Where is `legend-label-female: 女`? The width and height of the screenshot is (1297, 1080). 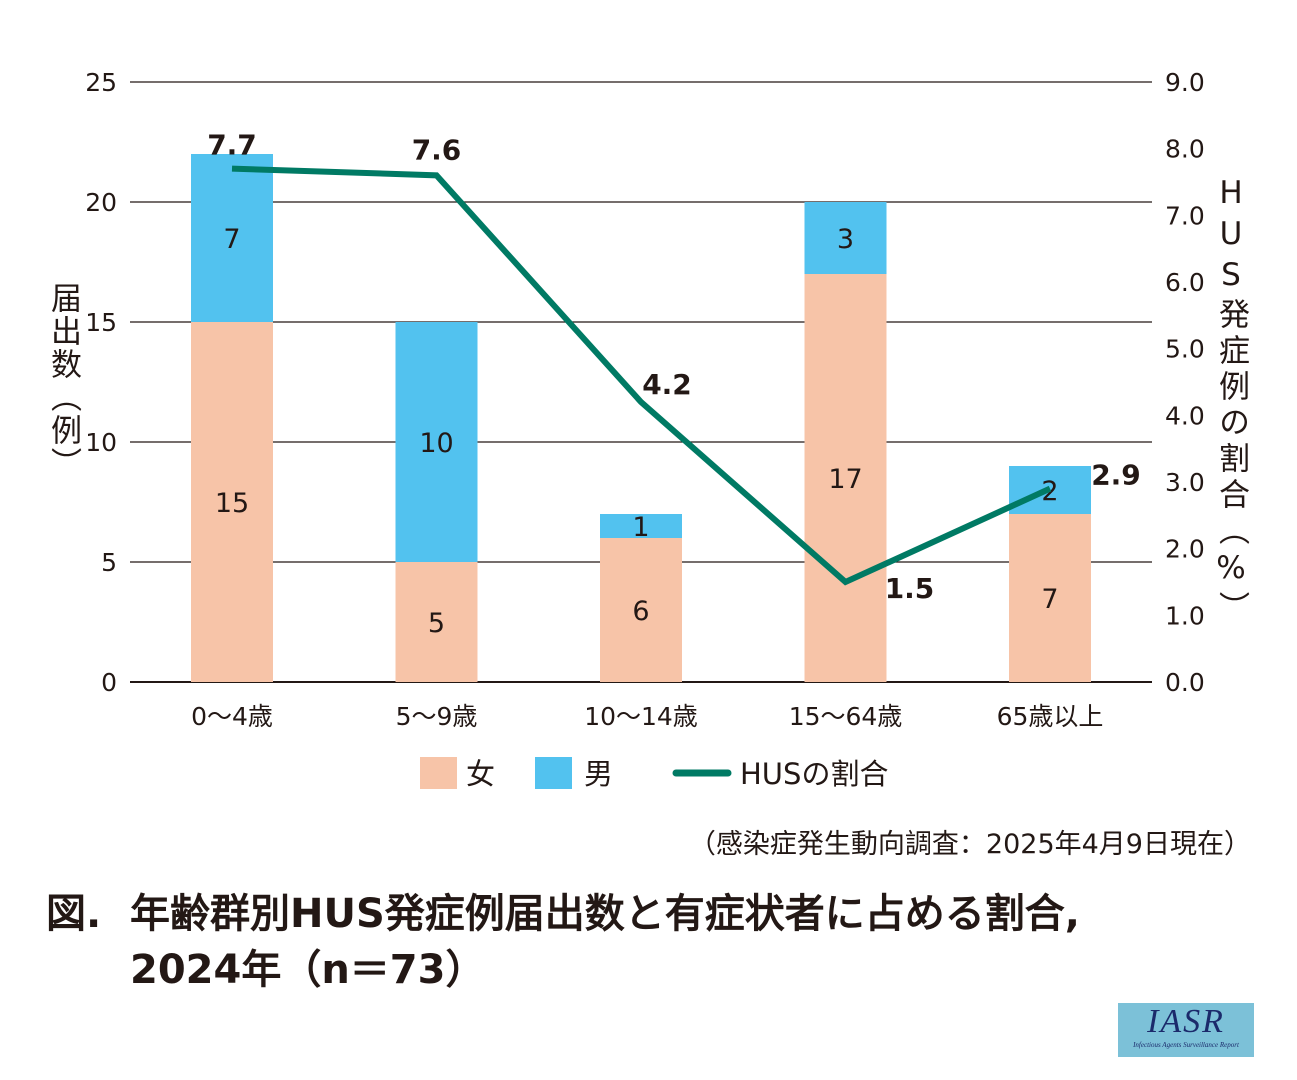 legend-label-female: 女 is located at coordinates (480, 774).